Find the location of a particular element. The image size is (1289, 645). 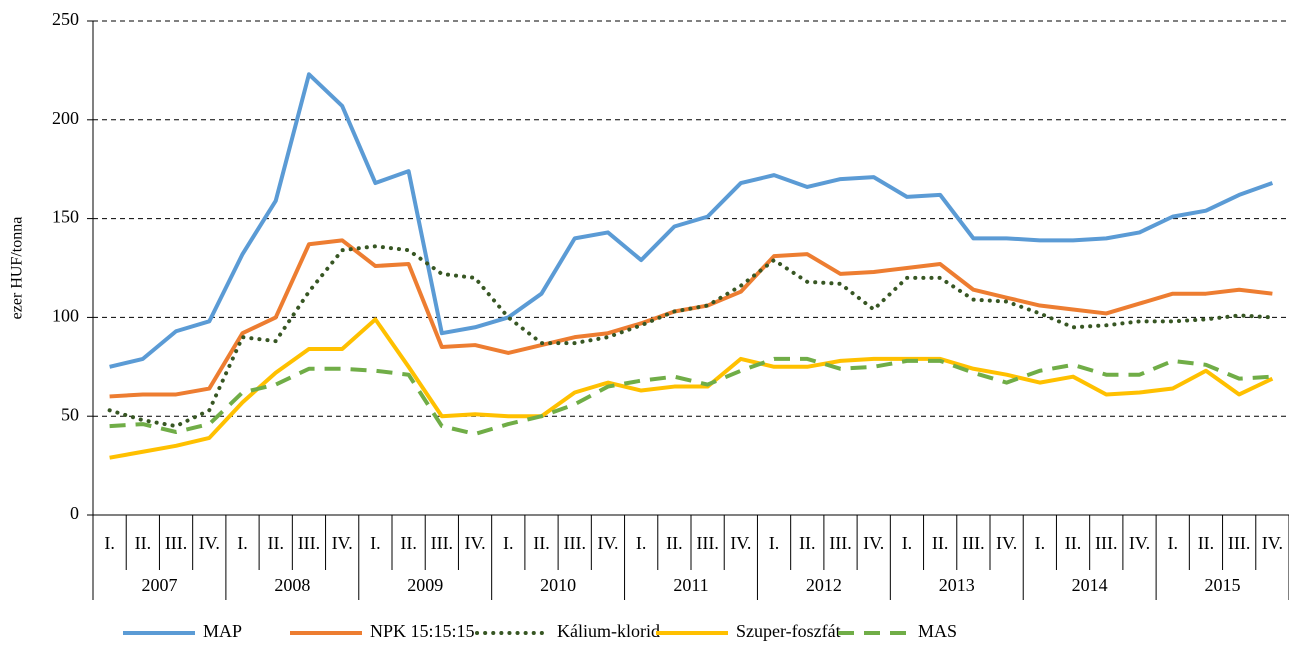

group-label: 2014 is located at coordinates (1090, 585).